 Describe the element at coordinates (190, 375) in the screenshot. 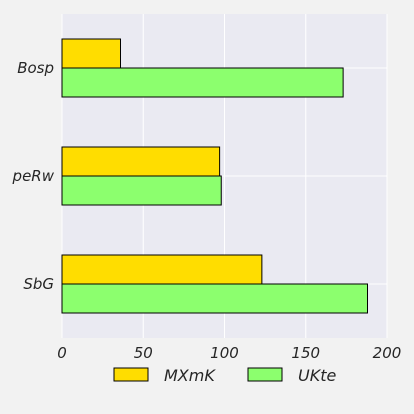

I see `legend-label-MXmK: MXmK` at that location.